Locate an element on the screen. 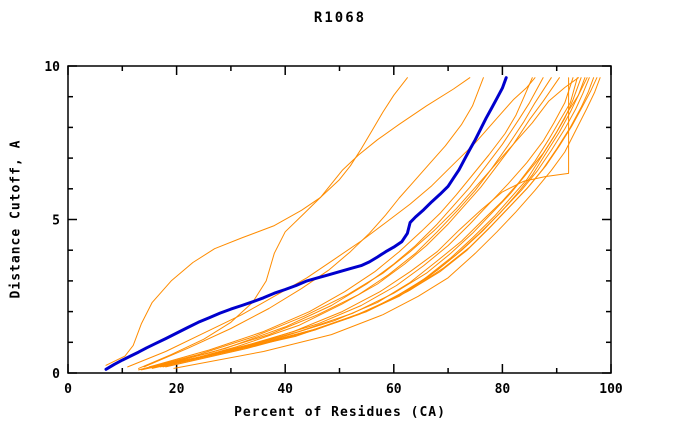 This screenshot has height=440, width=680. x-tick-label: 0 is located at coordinates (68, 389).